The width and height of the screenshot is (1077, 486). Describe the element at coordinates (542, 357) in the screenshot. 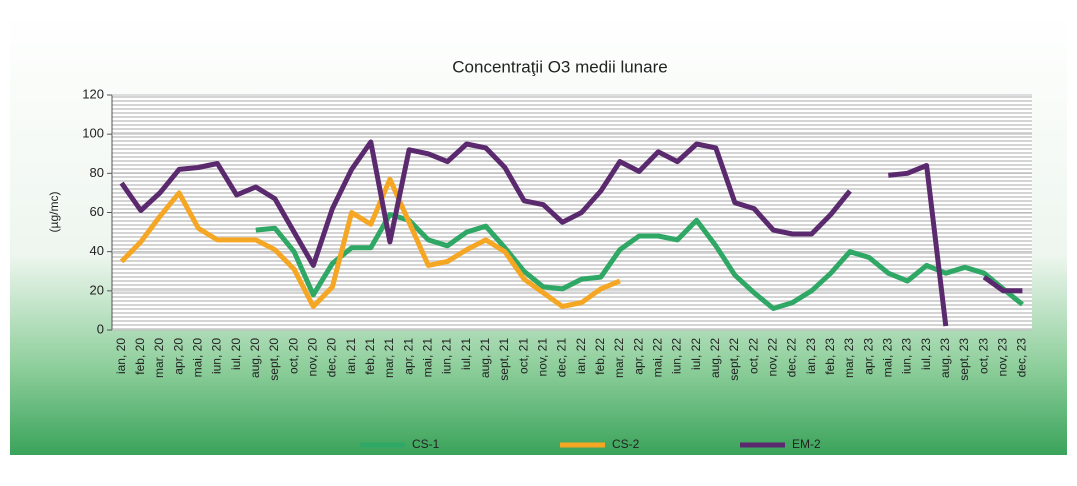

I see `x-tick-label: nov, 21` at that location.